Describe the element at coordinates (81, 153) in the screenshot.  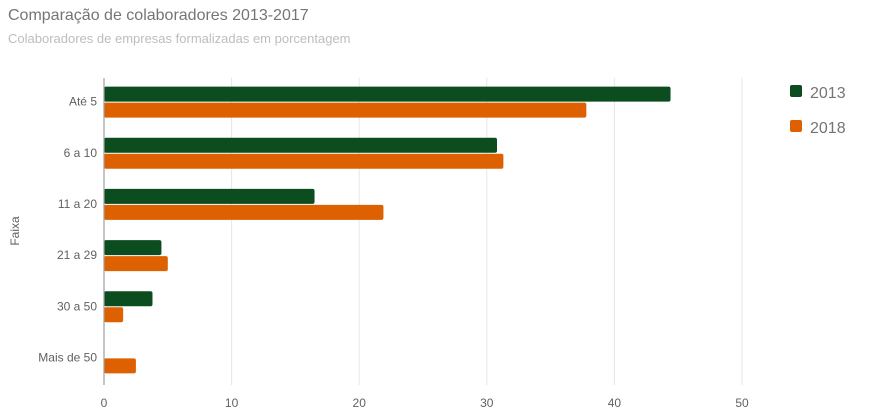
I see `y-tick-label: 6 a 10` at that location.